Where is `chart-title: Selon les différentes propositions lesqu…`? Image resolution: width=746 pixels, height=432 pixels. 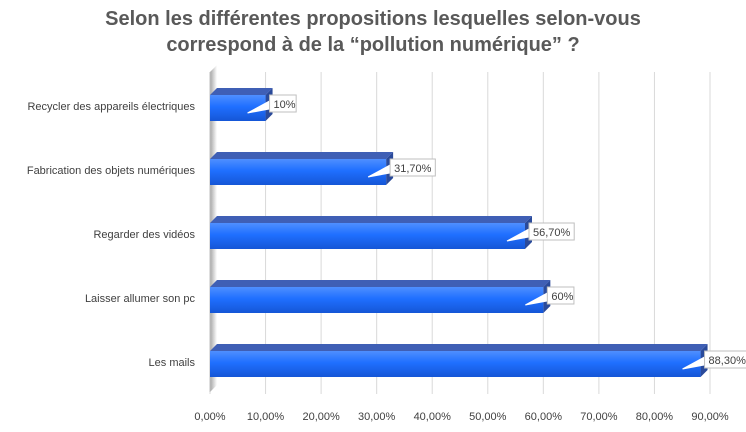
chart-title: Selon les différentes propositions lesqu… is located at coordinates (373, 32).